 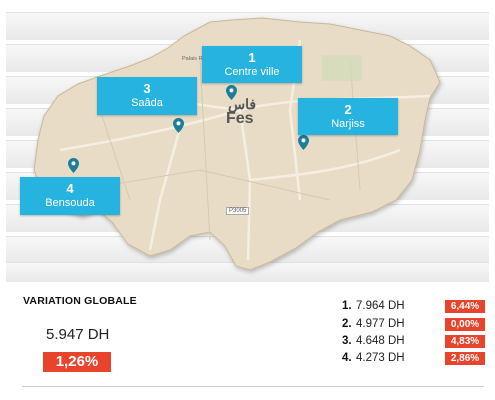 I want to click on location-number: 3, so click(x=147, y=88).